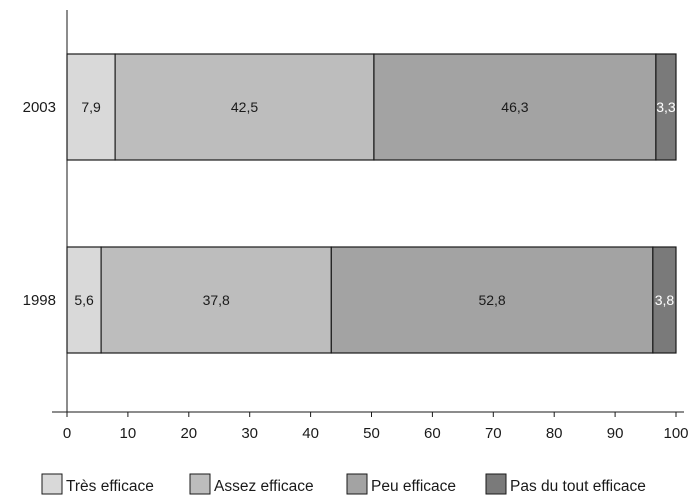 This screenshot has width=700, height=502. What do you see at coordinates (39, 107) in the screenshot?
I see `category-label: 2003` at bounding box center [39, 107].